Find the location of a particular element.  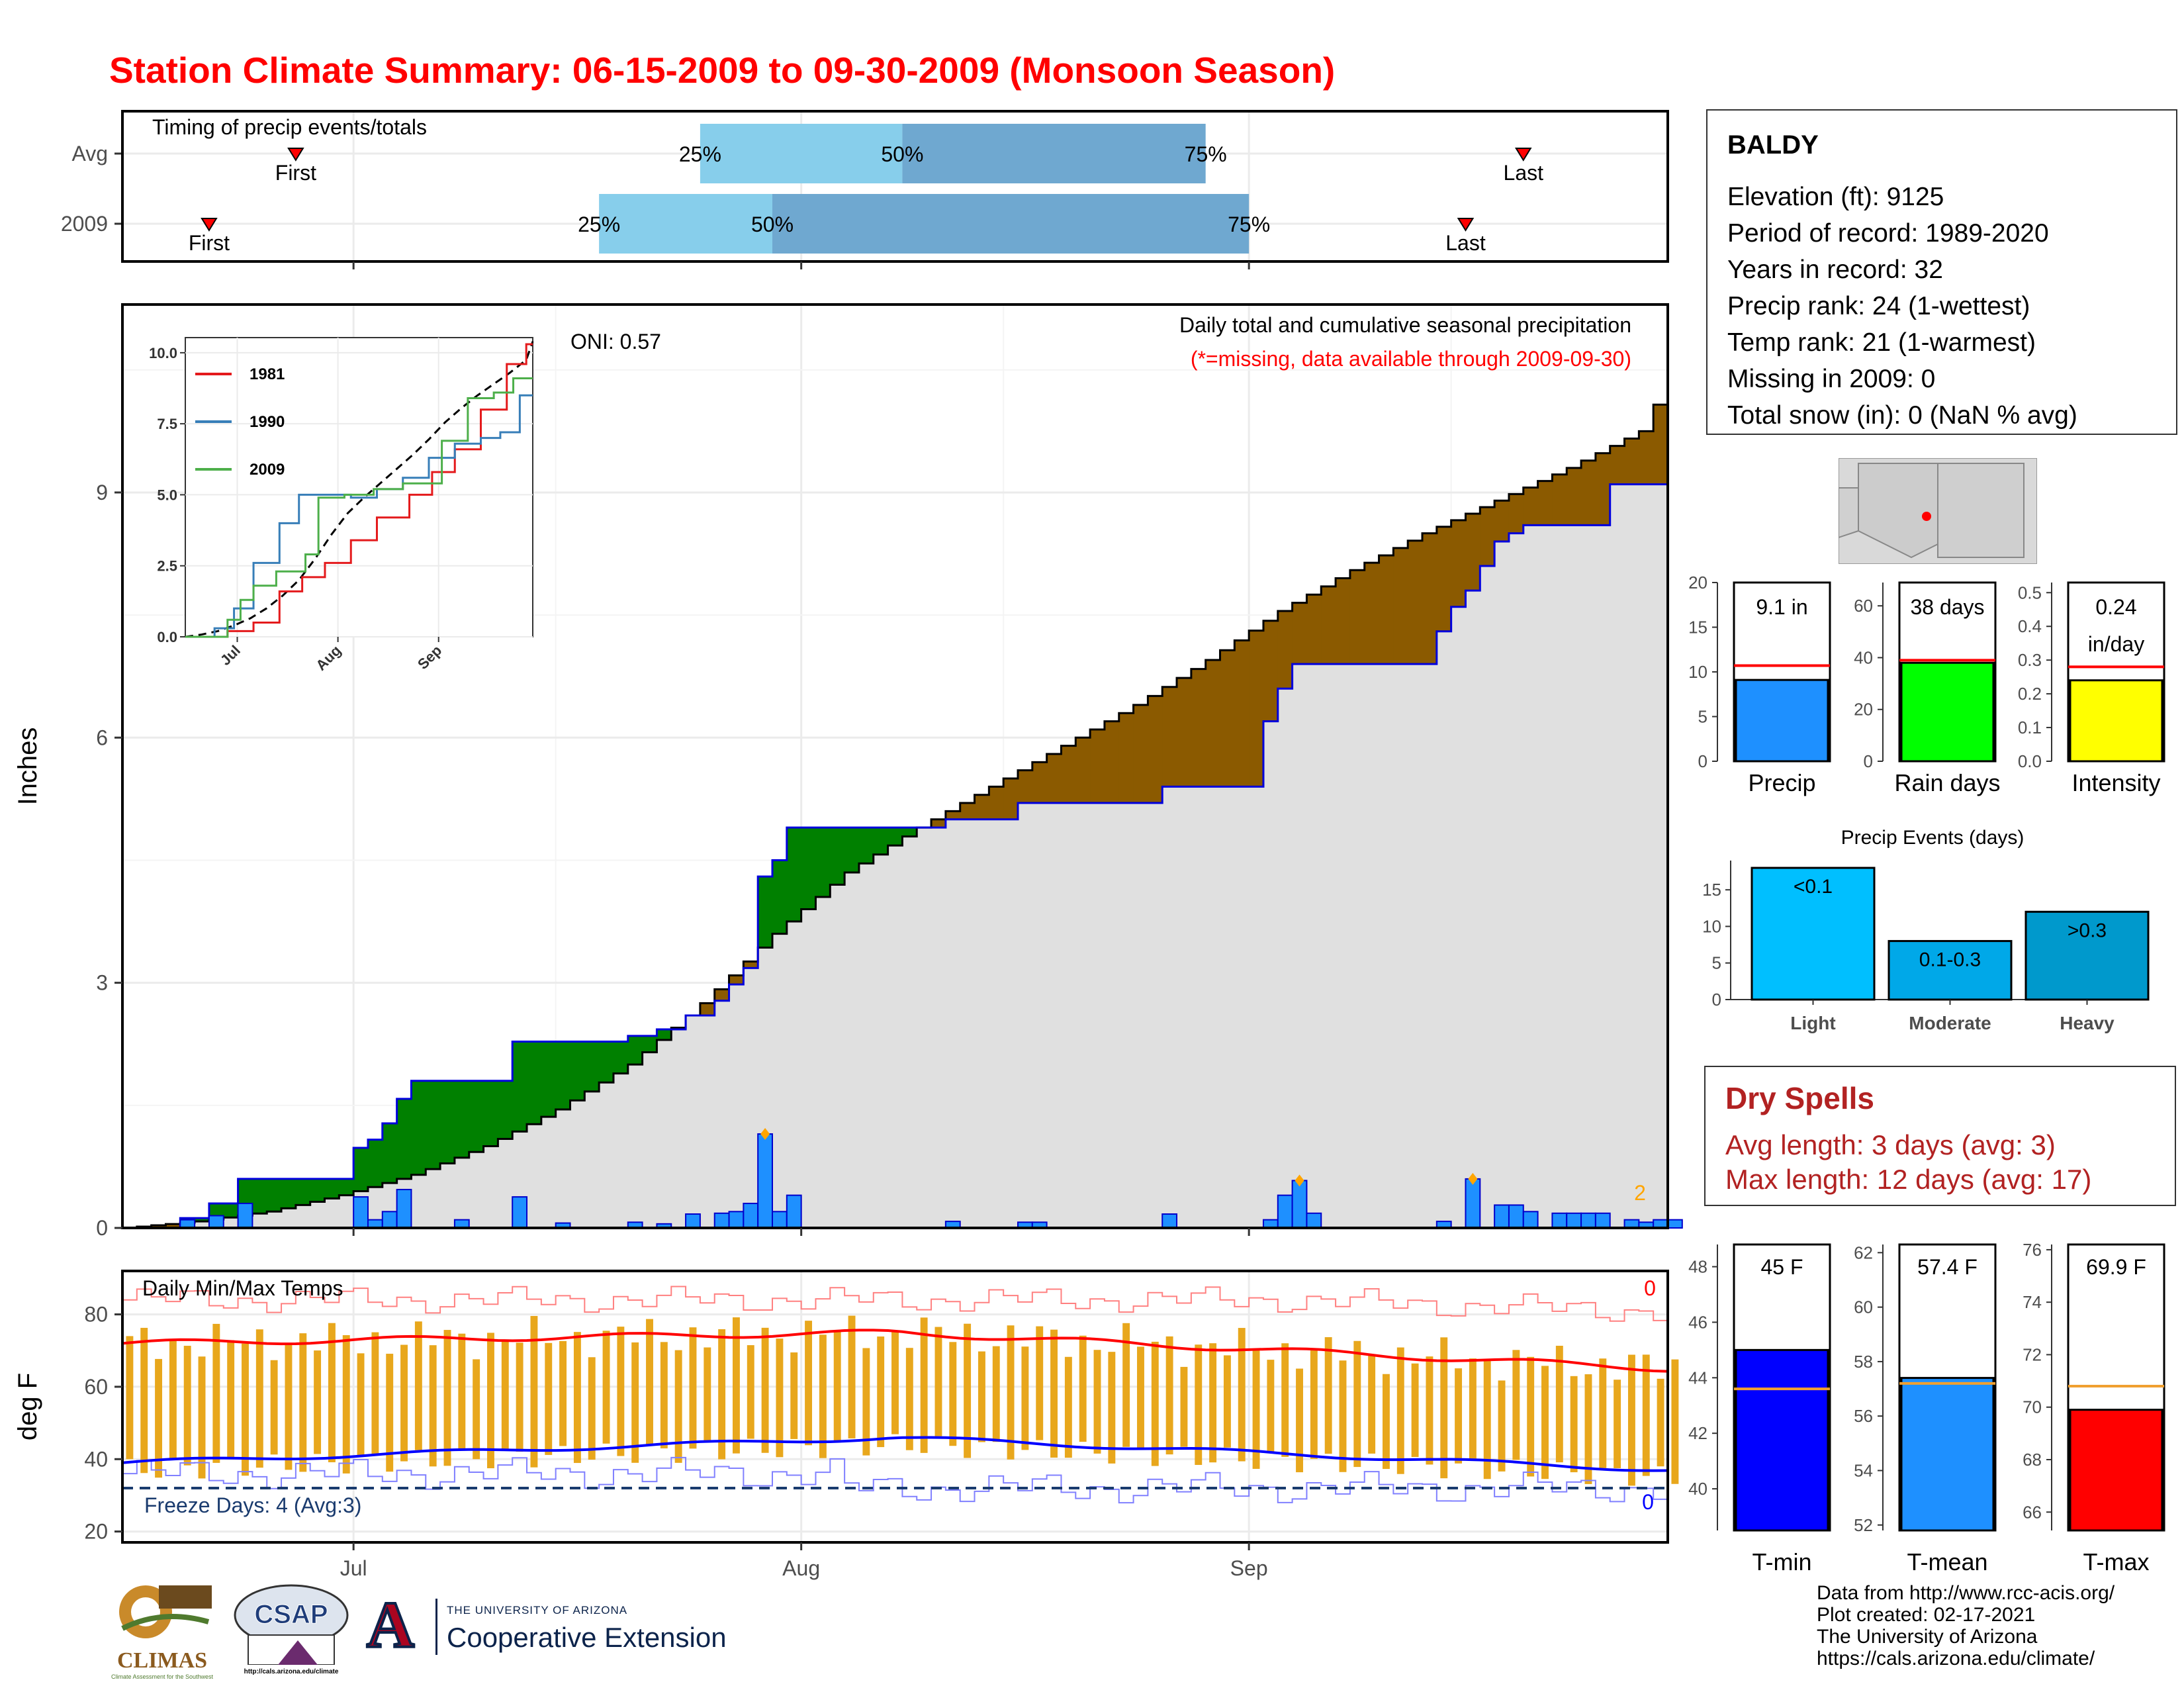

oni-label: ONI: 0.57 is located at coordinates (616, 341).